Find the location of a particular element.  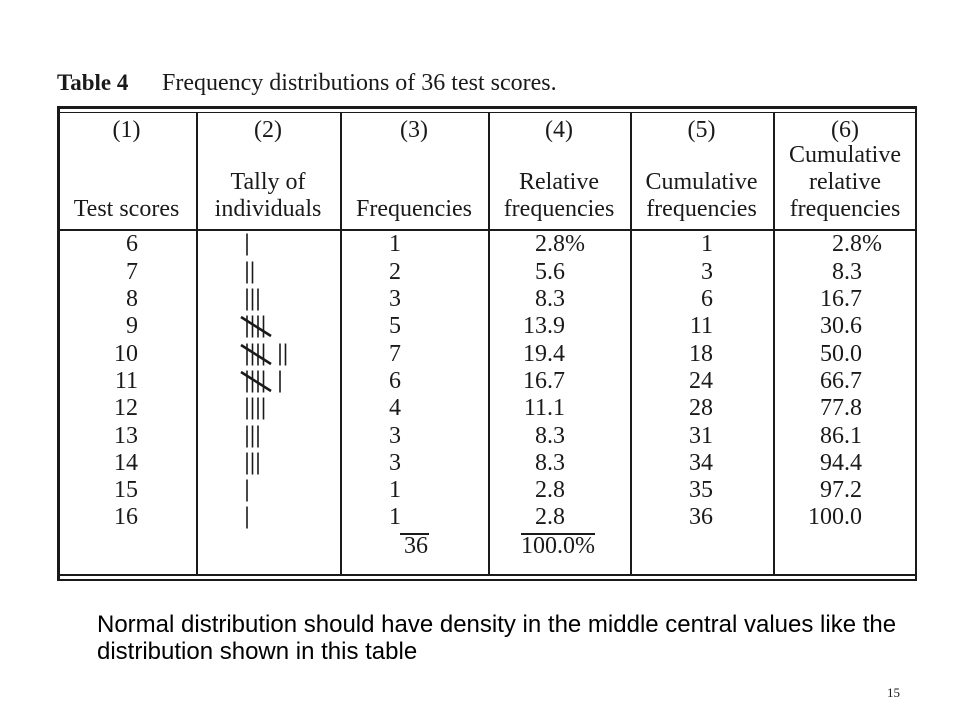

column-heading-line: Relative is located at coordinates (559, 182).